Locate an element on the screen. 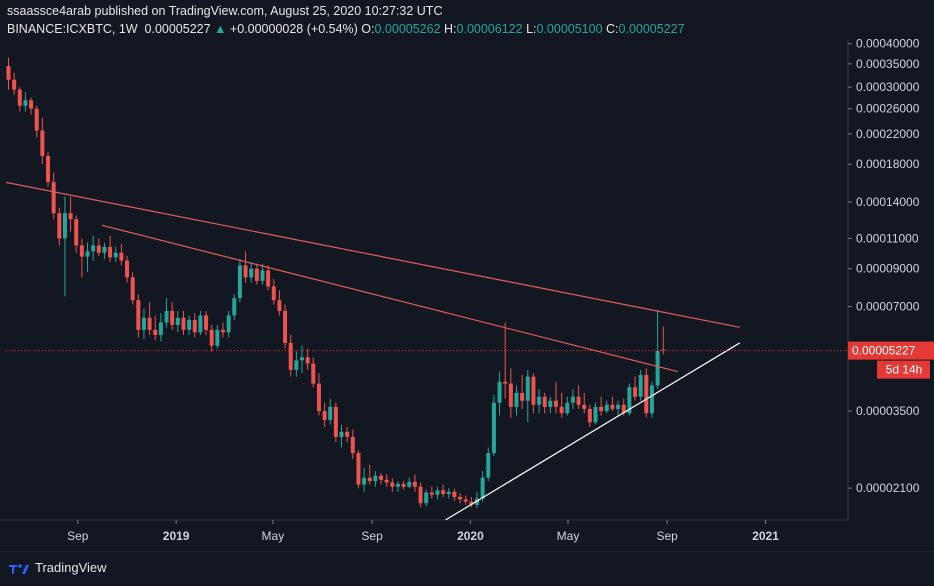 This screenshot has height=586, width=934. time-tick-label: Sep is located at coordinates (78, 536).